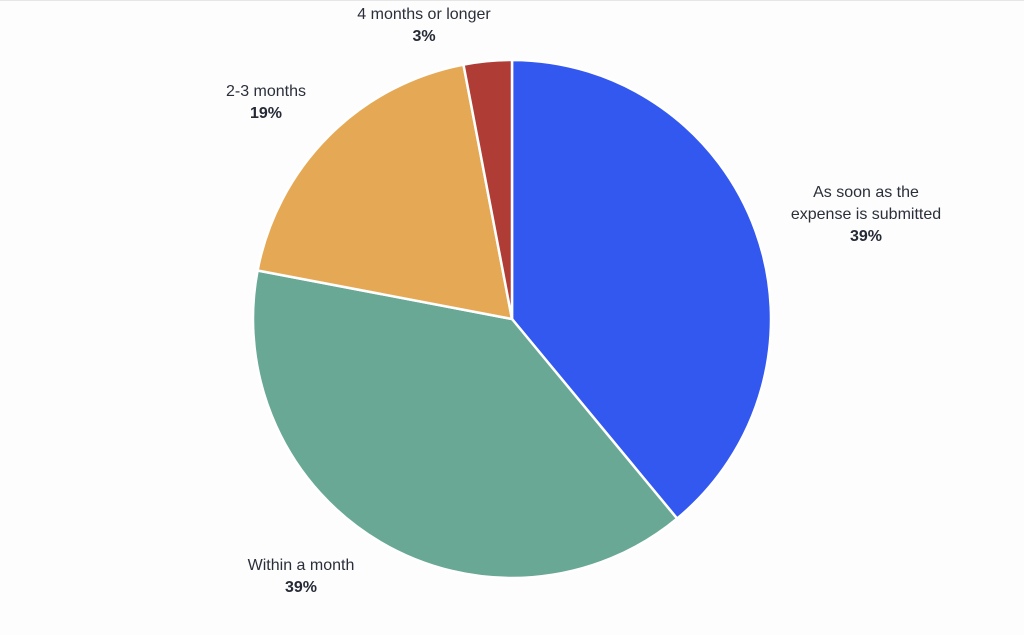  Describe the element at coordinates (385, 192) in the screenshot. I see `pie-slice-2-3-months` at that location.